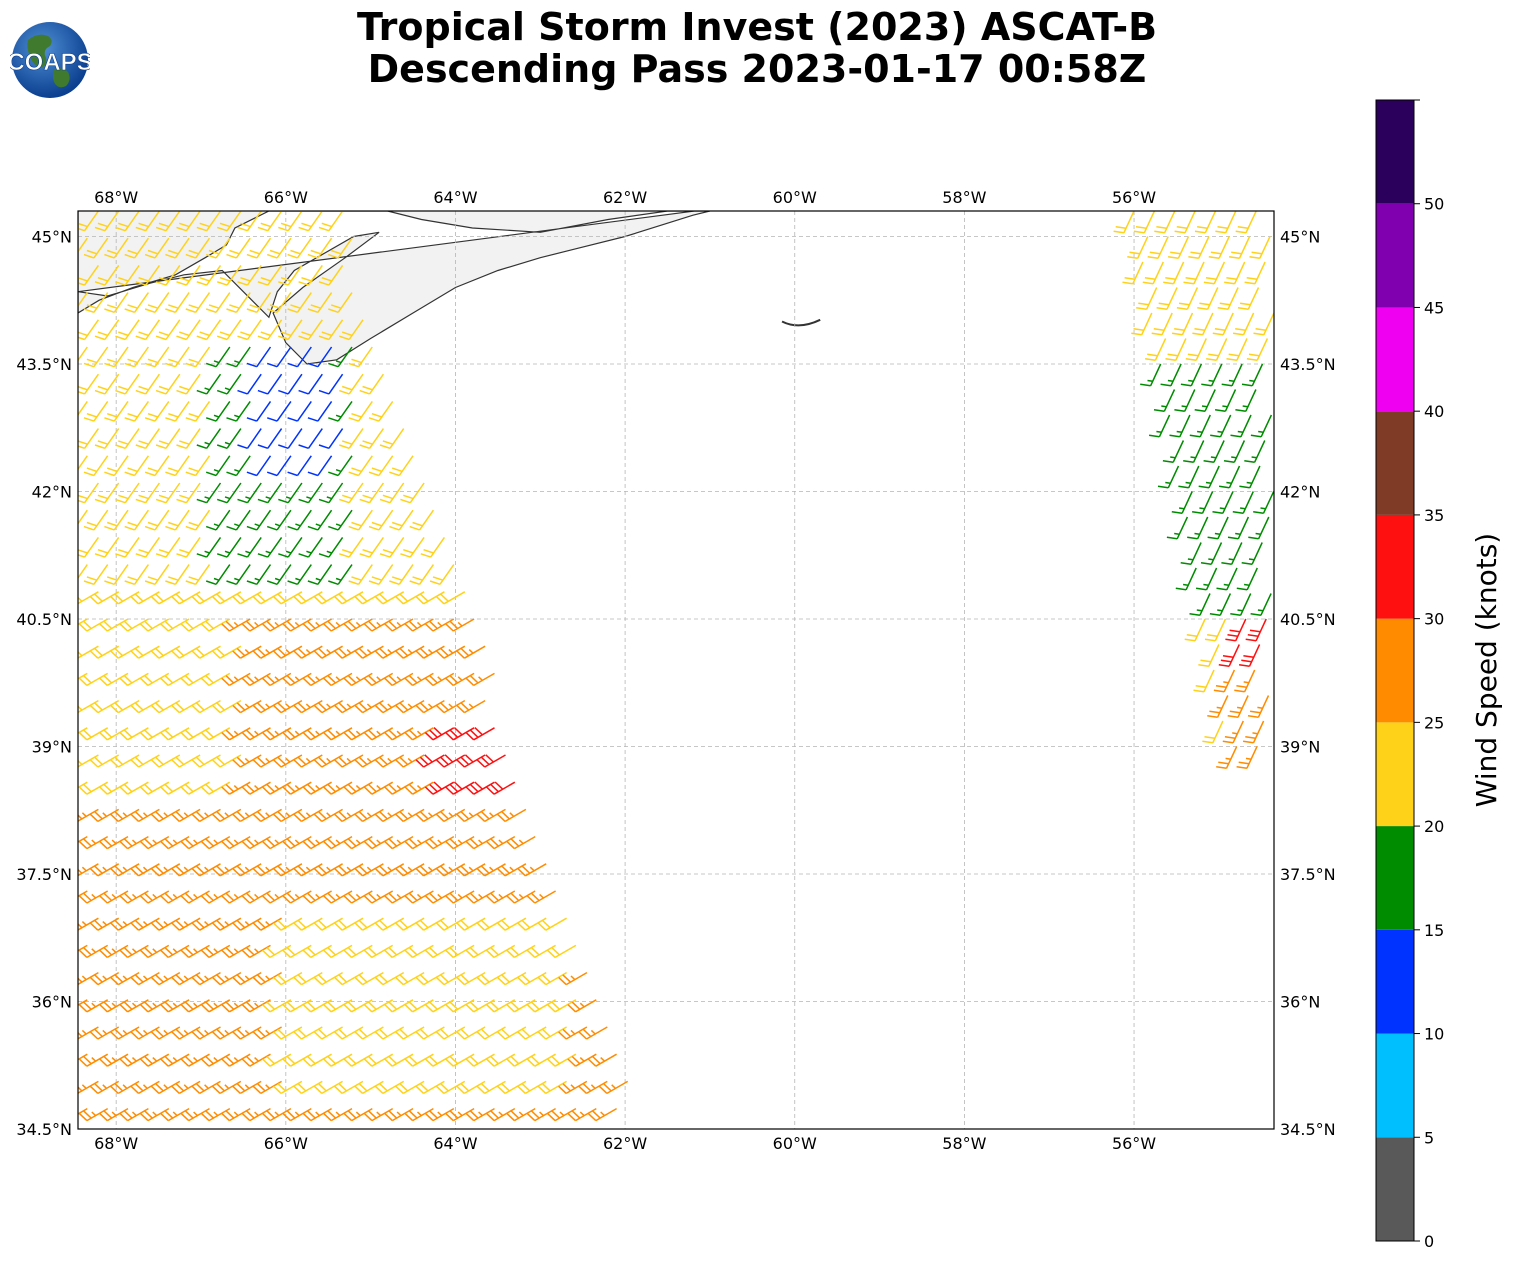  What do you see at coordinates (52, 1002) in the screenshot?
I see `lat-label-left: 36°N` at bounding box center [52, 1002].